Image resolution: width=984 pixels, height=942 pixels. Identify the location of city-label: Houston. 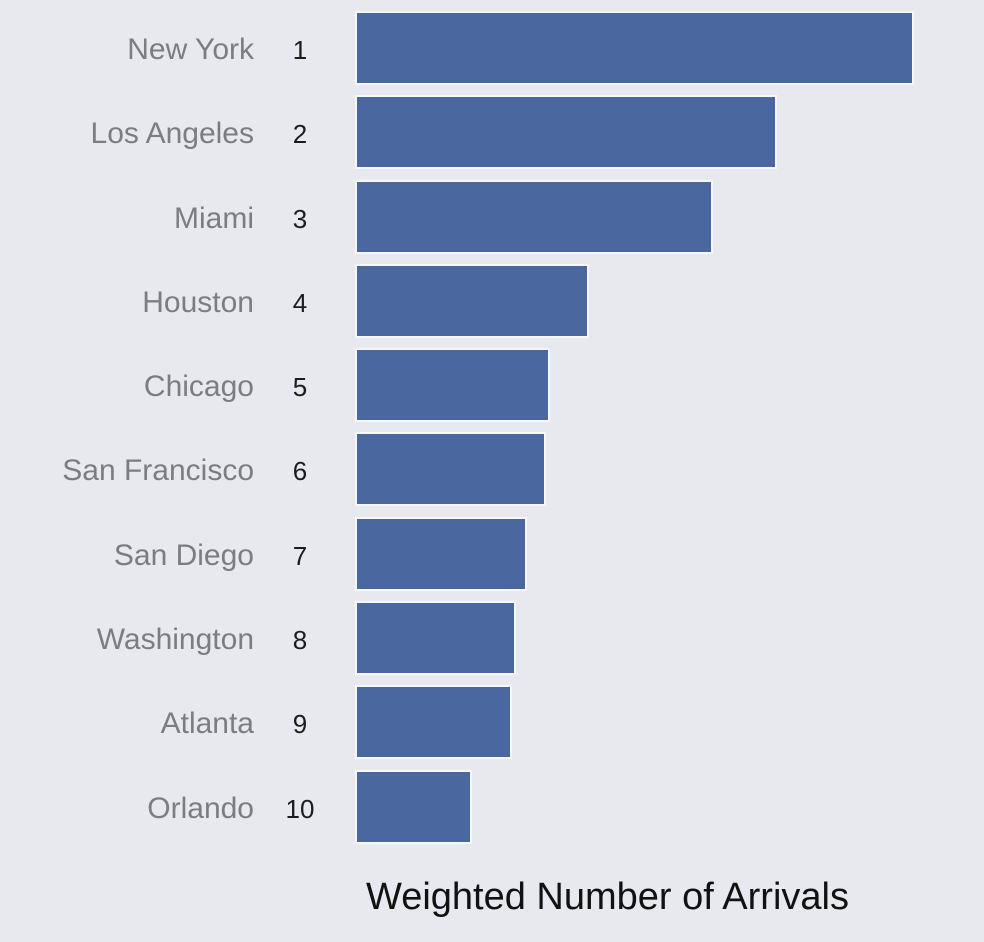
(198, 302).